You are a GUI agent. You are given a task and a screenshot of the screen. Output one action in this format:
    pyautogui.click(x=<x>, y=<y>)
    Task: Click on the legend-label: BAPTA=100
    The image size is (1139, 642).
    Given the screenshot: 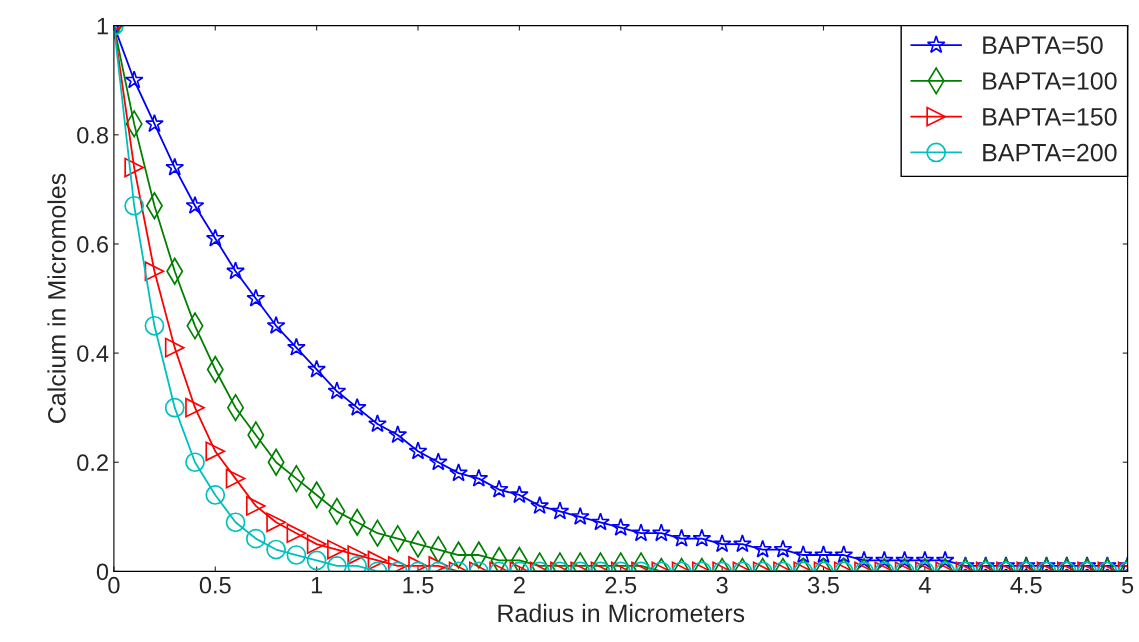 What is the action you would take?
    pyautogui.click(x=1050, y=81)
    